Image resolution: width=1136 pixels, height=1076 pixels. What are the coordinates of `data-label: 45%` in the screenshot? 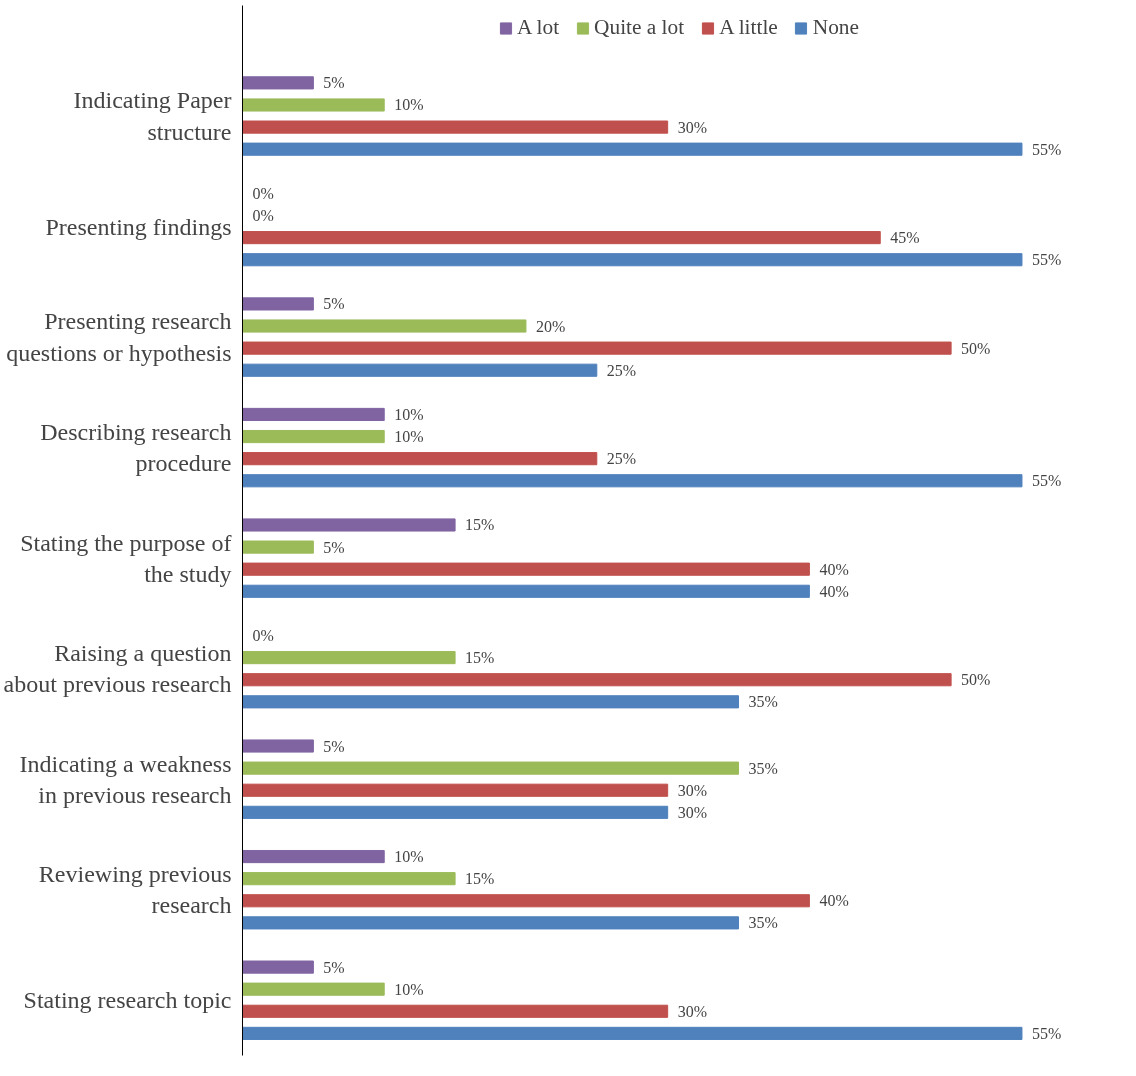 It's located at (905, 238).